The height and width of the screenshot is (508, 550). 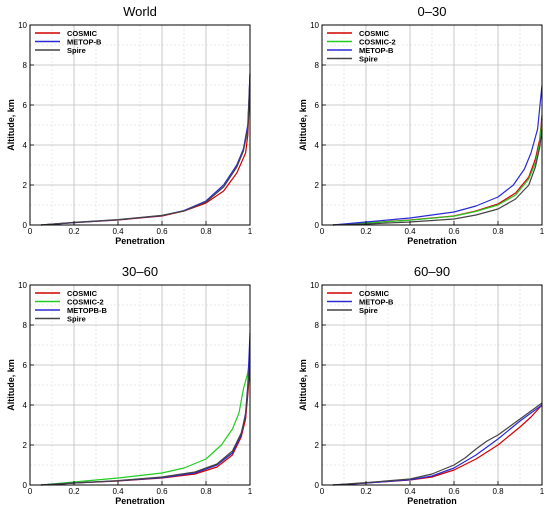 I want to click on chart-title: 60–90, so click(x=432, y=271).